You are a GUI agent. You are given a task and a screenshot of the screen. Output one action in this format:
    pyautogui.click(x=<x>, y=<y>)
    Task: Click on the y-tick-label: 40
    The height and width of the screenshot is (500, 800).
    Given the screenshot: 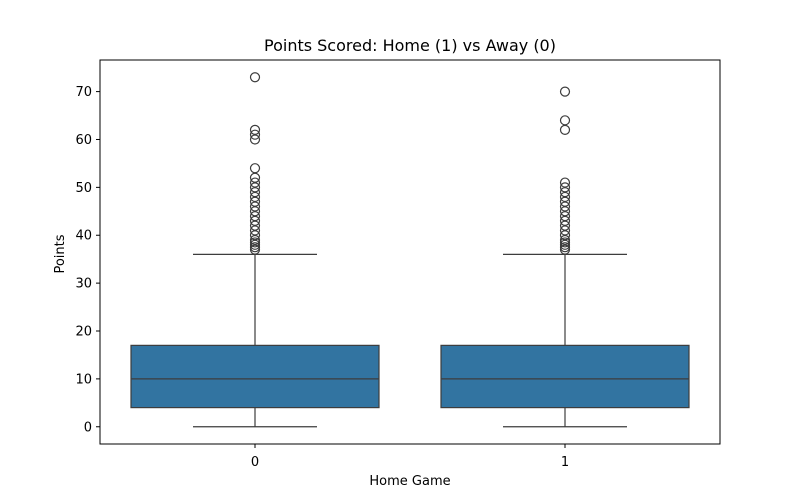 What is the action you would take?
    pyautogui.click(x=83, y=236)
    